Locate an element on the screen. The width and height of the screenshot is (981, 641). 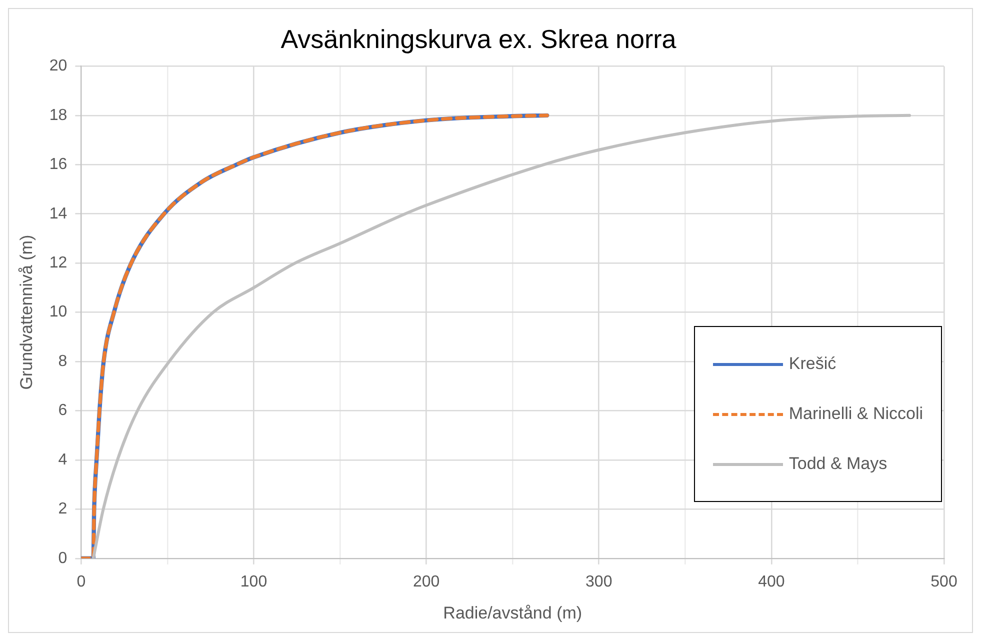
y-axis-title: Grundvattennivå (m) is located at coordinates (26, 312).